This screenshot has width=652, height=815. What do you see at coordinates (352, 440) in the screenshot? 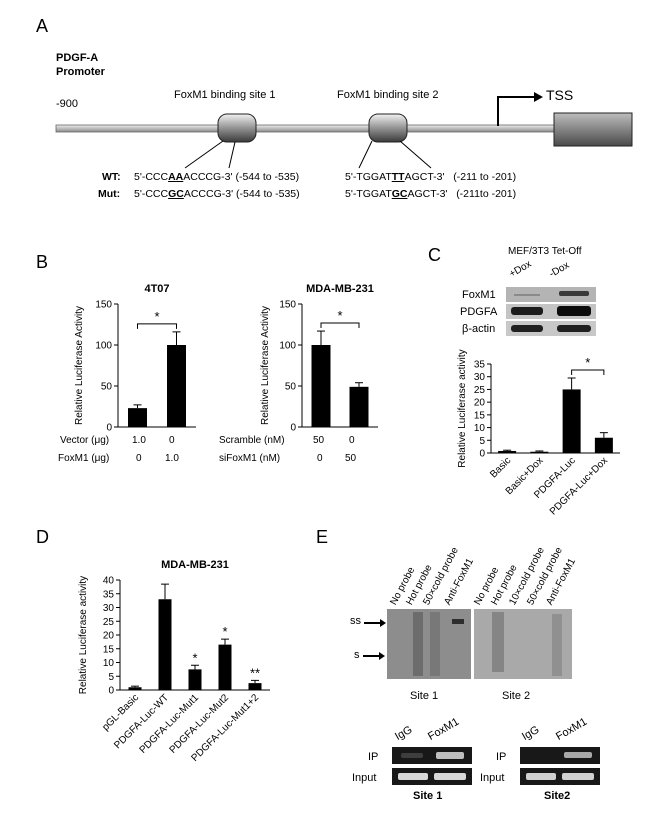
I see `b-right-row1-v2: 0` at bounding box center [352, 440].